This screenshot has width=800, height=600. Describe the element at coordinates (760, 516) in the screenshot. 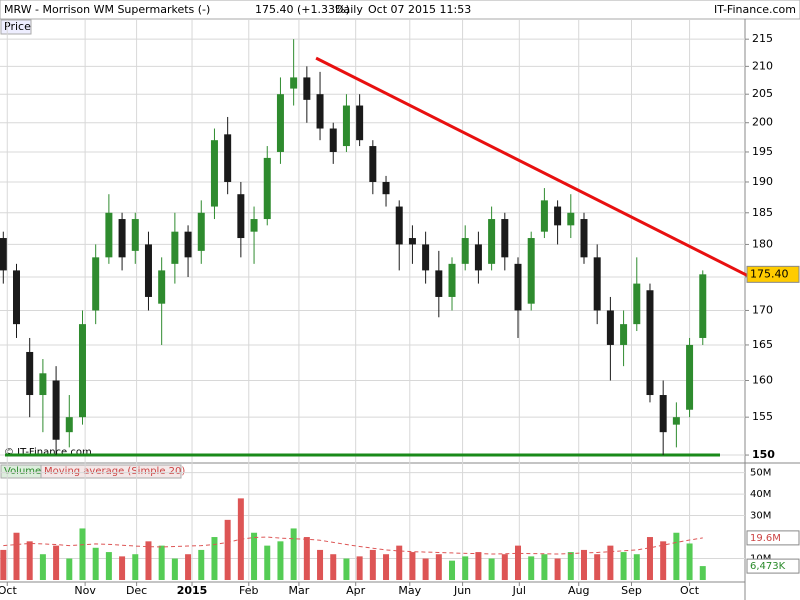

I see `volume-tick-label: 30M` at that location.